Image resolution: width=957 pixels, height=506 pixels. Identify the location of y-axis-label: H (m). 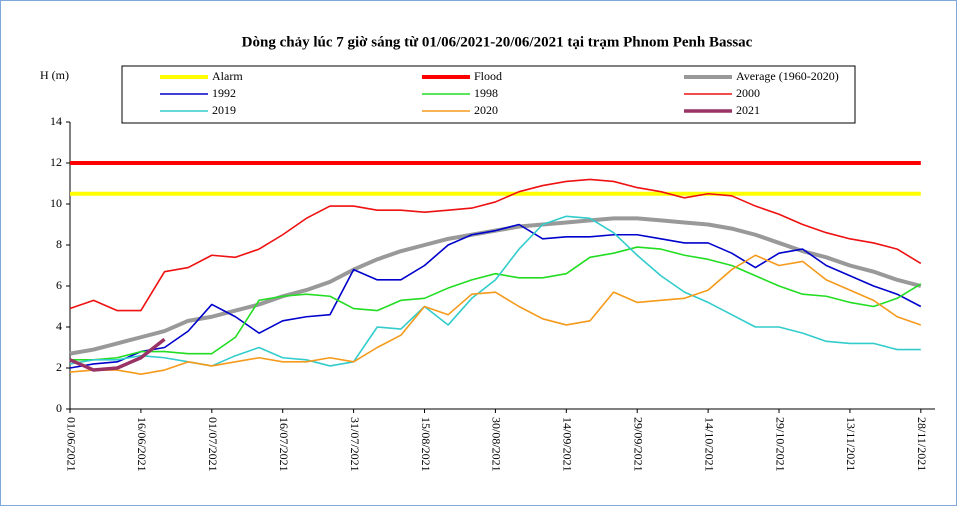
(54, 75).